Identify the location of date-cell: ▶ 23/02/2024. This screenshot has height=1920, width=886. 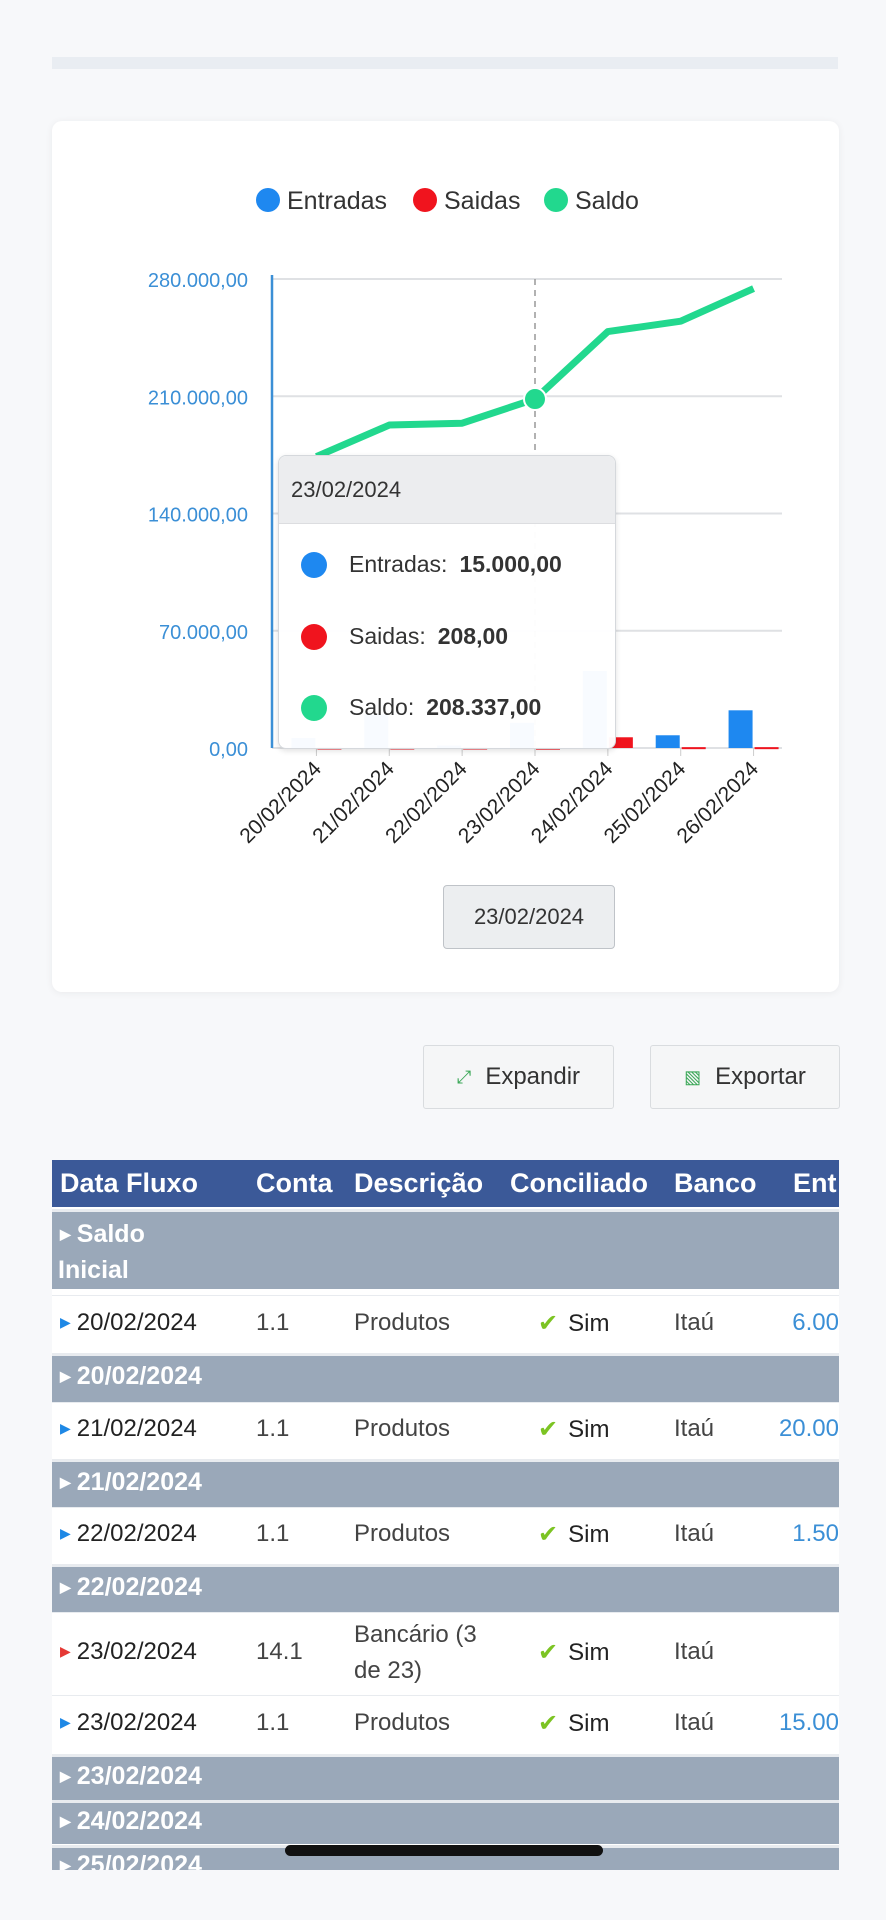
(128, 1652).